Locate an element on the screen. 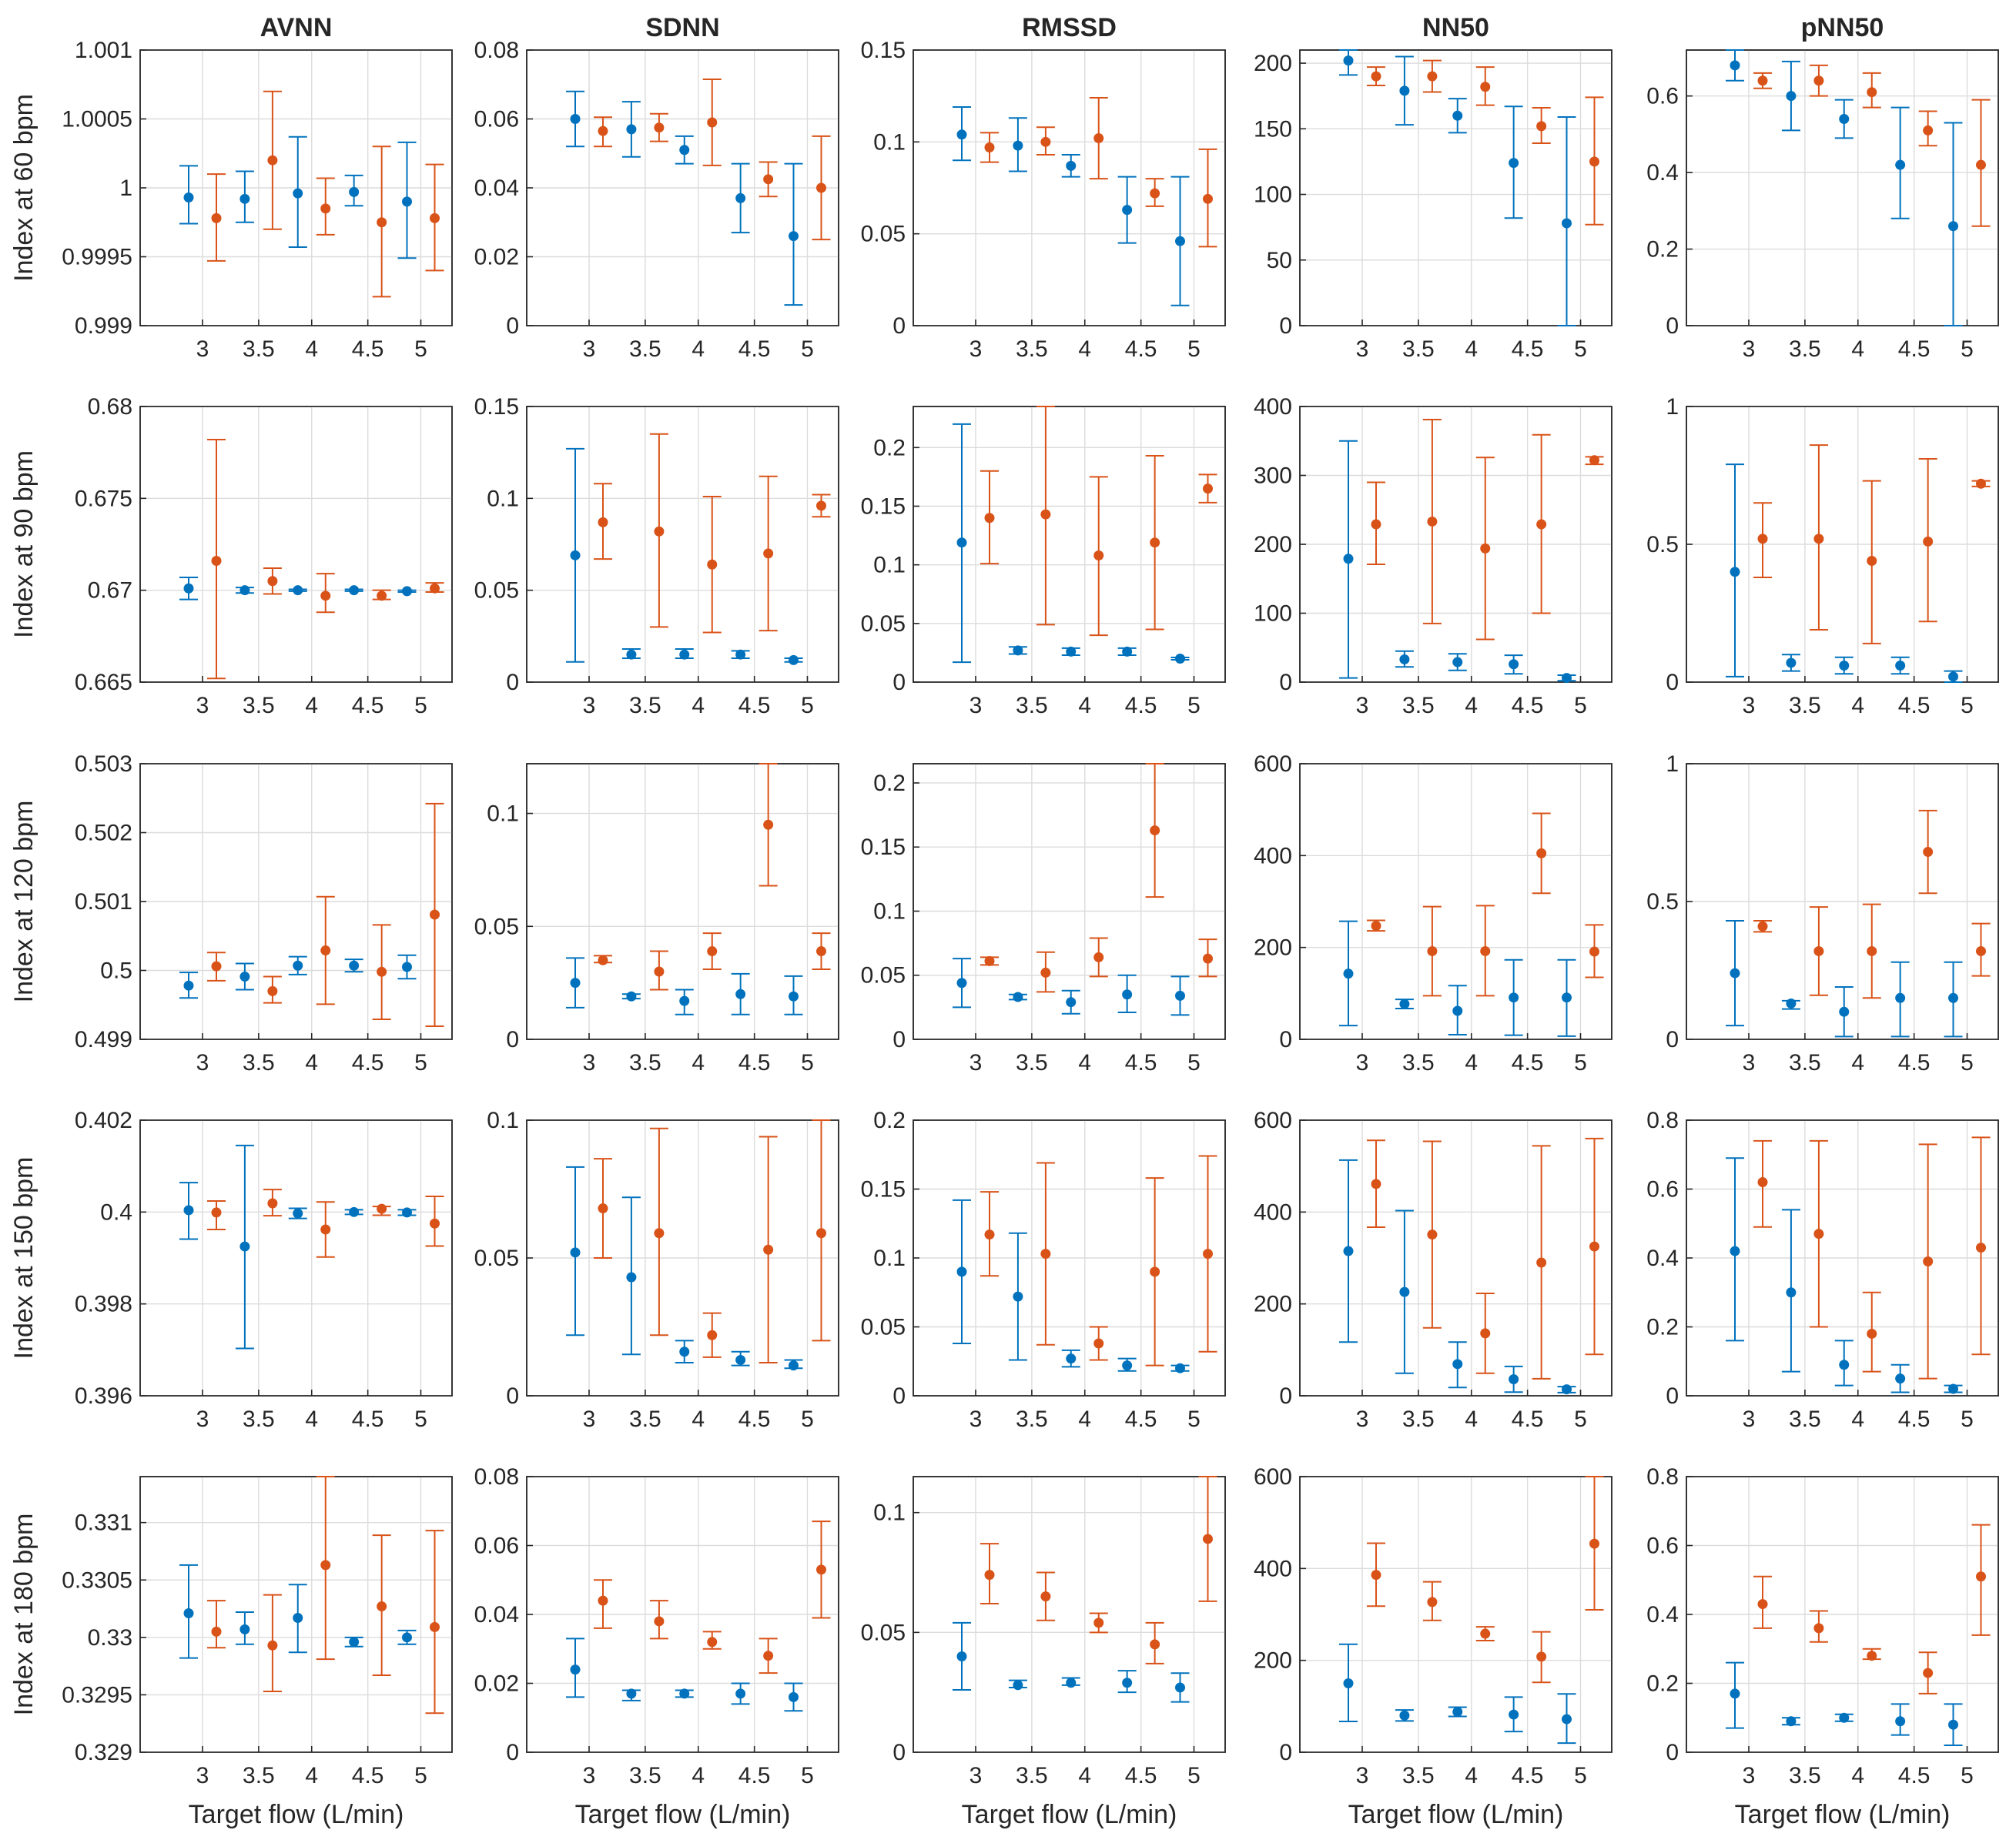 The height and width of the screenshot is (1840, 2016). y-tick-label: 0.05 is located at coordinates (497, 1259).